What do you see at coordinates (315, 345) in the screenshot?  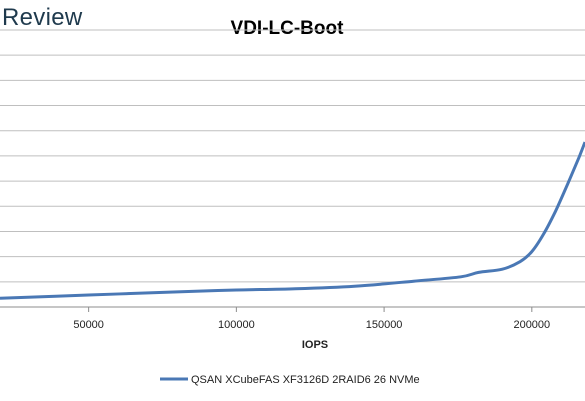 I see `x-axis-title: IOPS` at bounding box center [315, 345].